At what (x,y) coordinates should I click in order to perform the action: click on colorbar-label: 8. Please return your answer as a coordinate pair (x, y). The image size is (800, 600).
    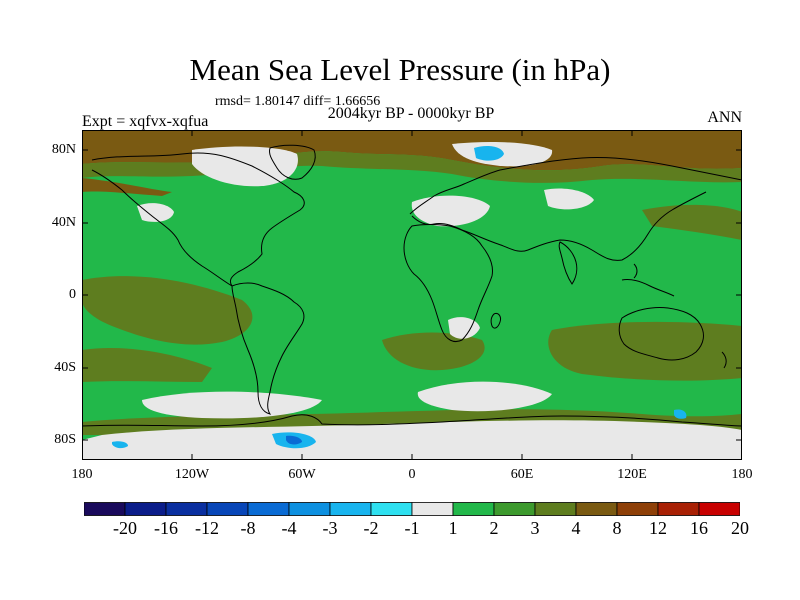
    Looking at the image, I should click on (617, 528).